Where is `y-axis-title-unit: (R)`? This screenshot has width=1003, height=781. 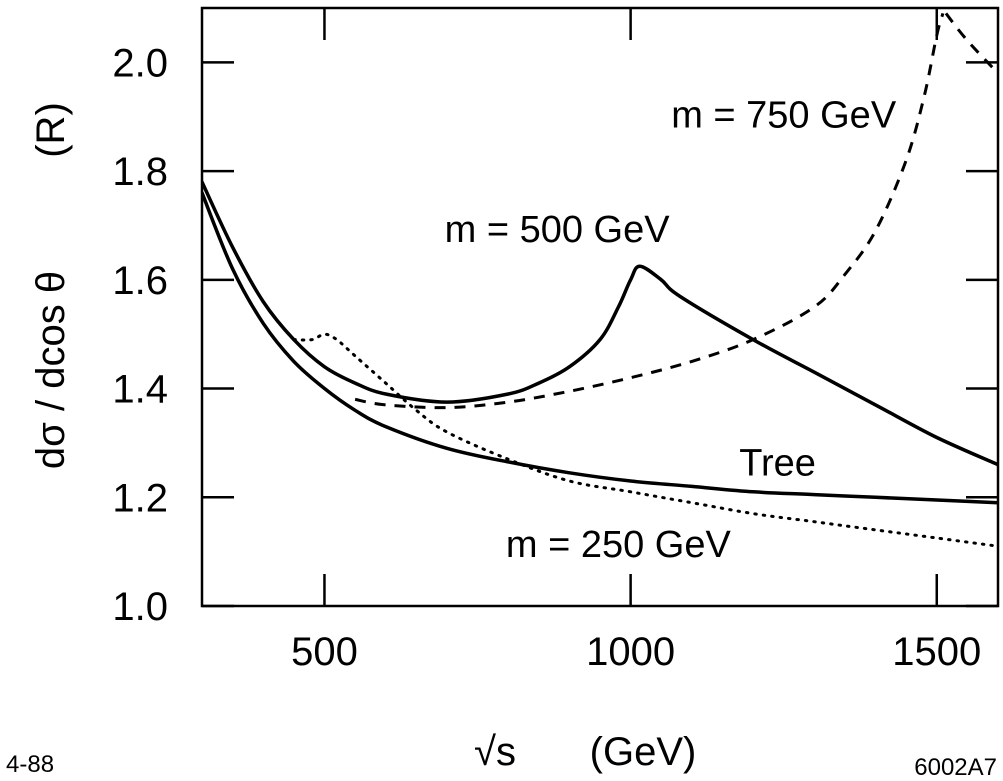
y-axis-title-unit: (R) is located at coordinates (51, 130).